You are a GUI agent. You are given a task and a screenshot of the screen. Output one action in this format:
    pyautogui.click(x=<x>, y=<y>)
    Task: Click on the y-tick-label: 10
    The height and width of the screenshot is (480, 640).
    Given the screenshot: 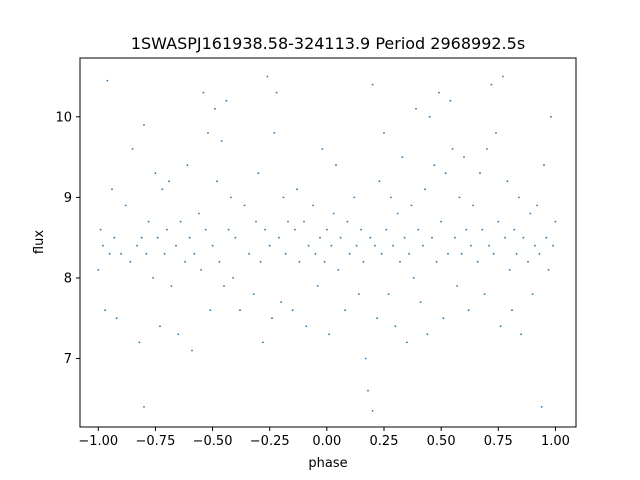 What is the action you would take?
    pyautogui.click(x=63, y=117)
    